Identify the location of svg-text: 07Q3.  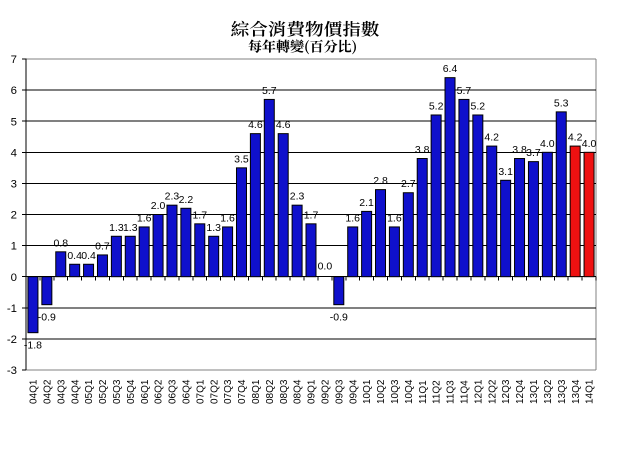
(228, 391).